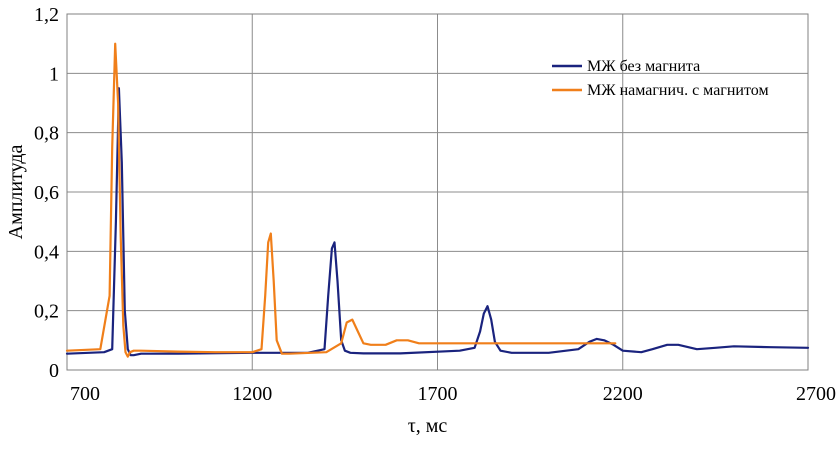 Image resolution: width=837 pixels, height=452 pixels. I want to click on x-tick-label: 1200, so click(252, 394).